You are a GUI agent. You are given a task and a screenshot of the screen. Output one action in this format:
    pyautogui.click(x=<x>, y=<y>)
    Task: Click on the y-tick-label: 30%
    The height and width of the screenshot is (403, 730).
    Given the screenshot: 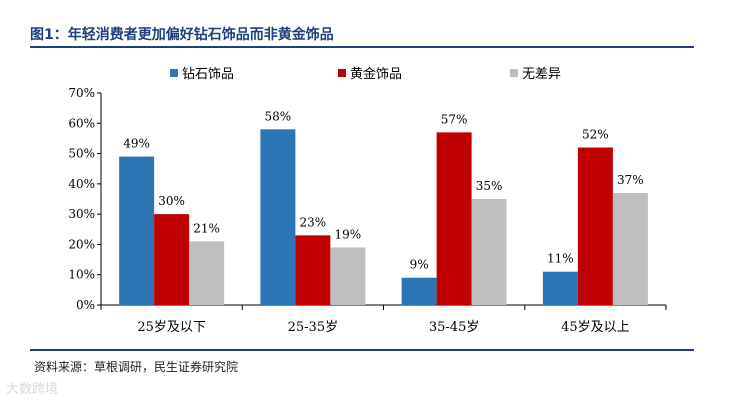 What is the action you would take?
    pyautogui.click(x=81, y=214)
    